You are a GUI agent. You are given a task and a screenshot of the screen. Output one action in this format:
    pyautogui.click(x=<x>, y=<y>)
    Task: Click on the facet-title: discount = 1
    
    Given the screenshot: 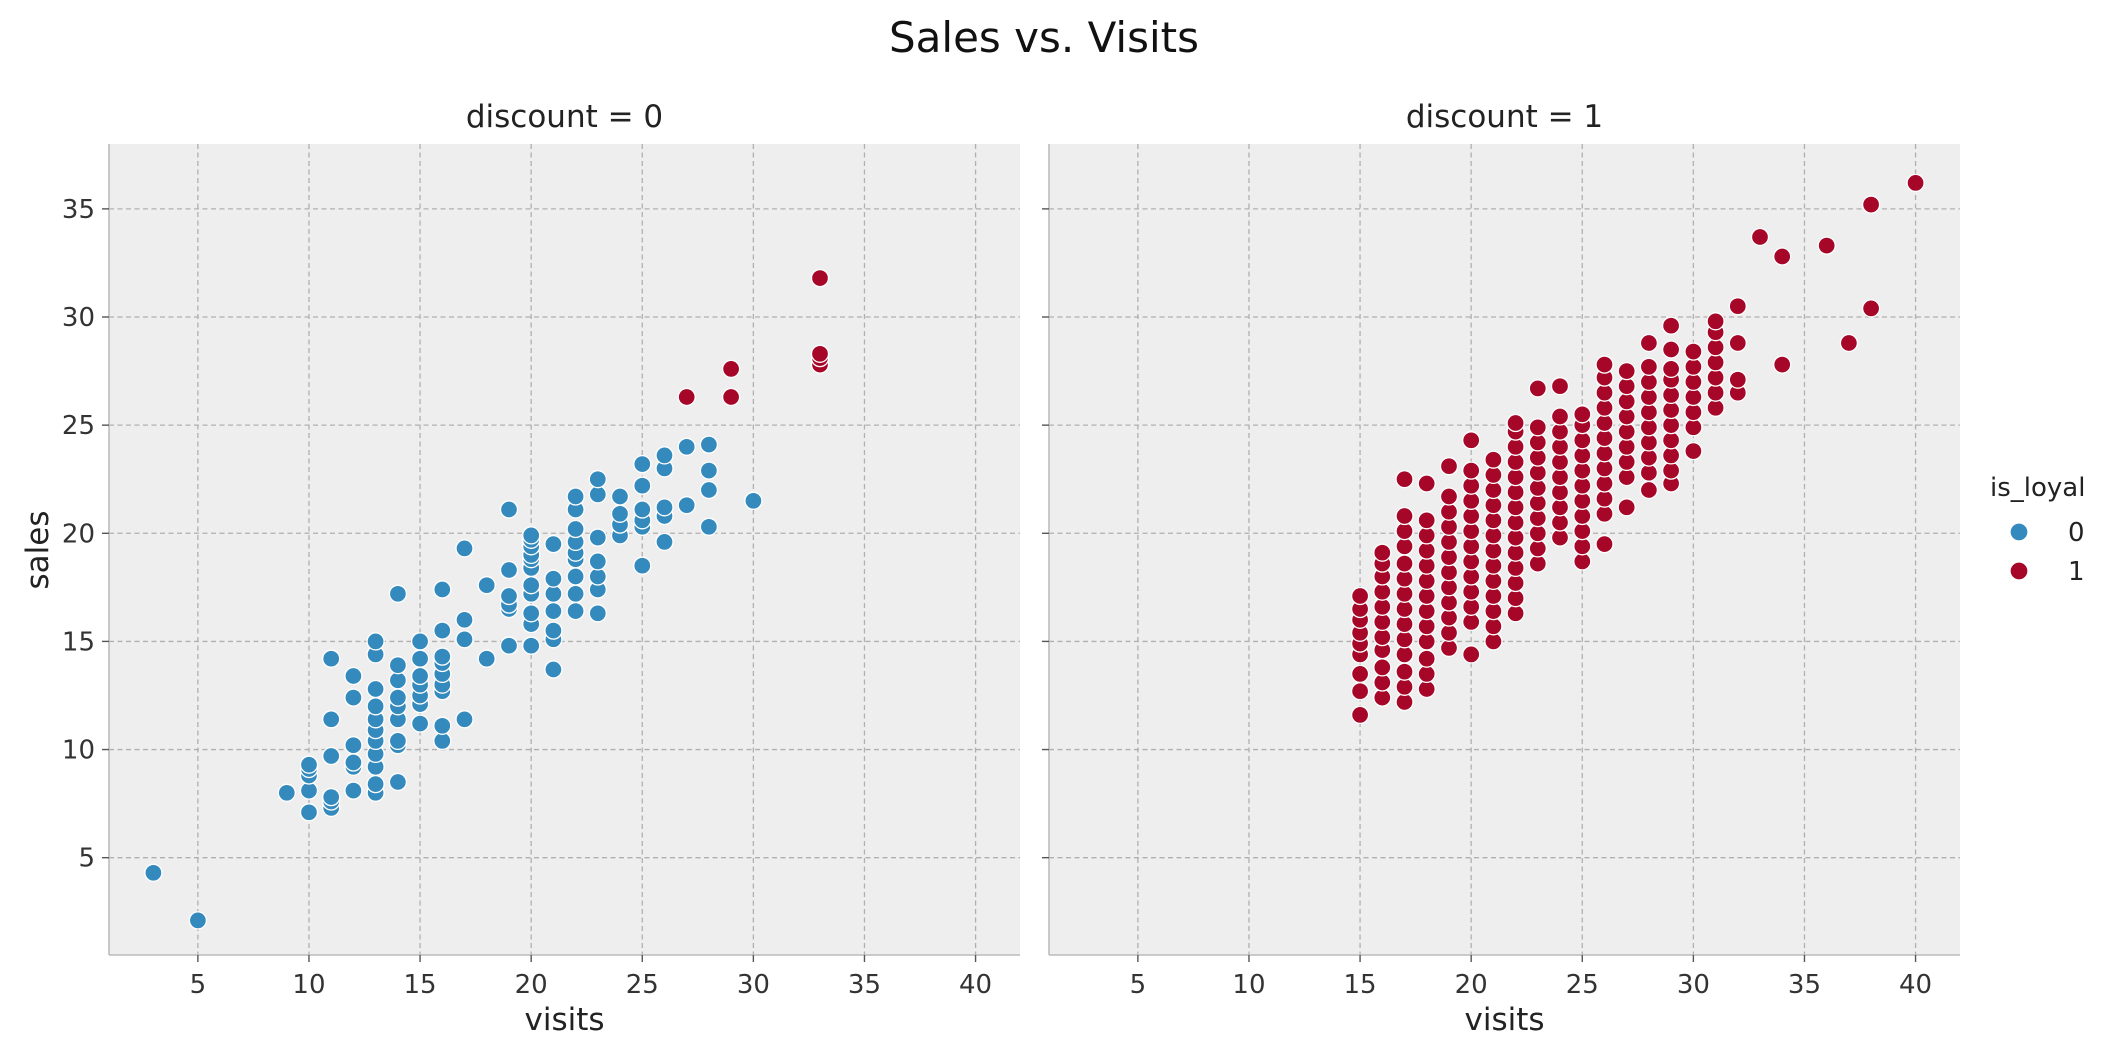 What is the action you would take?
    pyautogui.click(x=1504, y=117)
    